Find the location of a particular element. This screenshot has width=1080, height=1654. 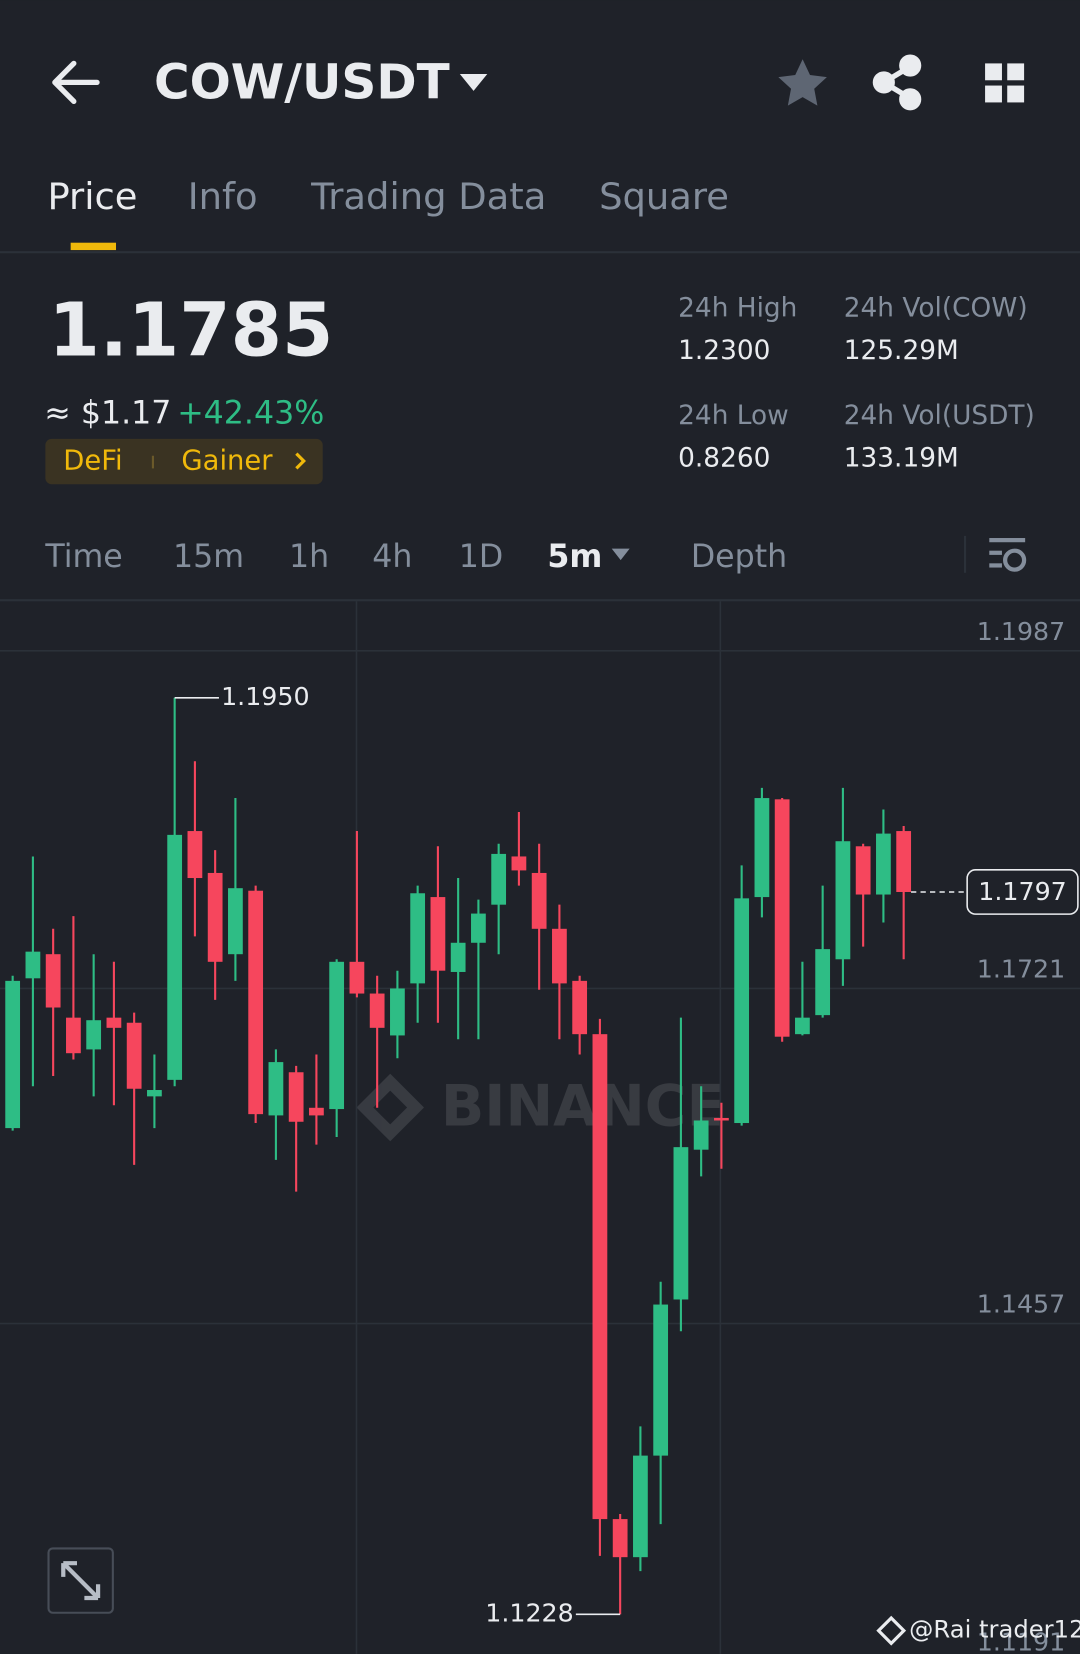

back-button is located at coordinates (76, 82).